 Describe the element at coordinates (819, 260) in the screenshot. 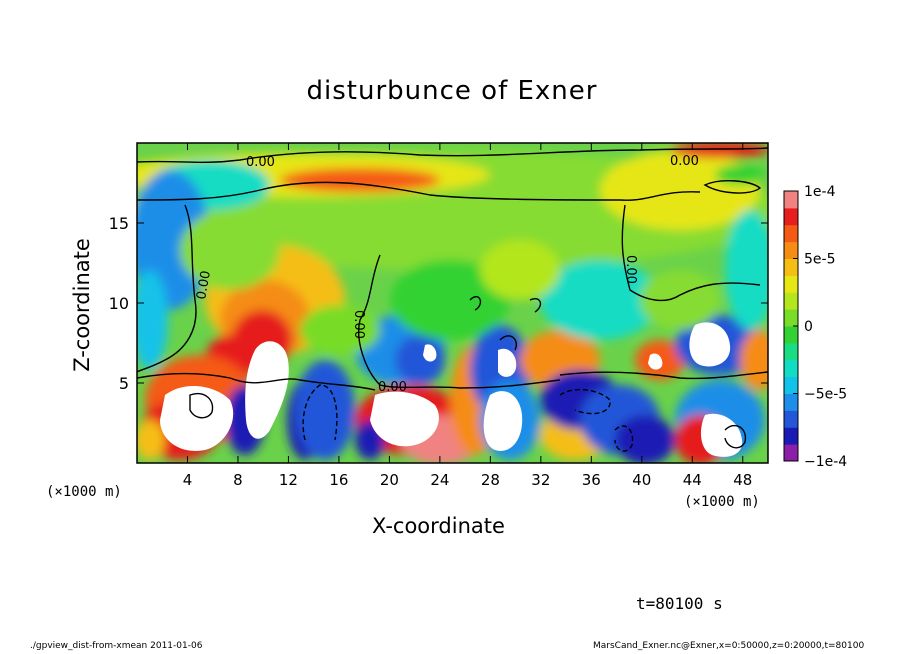

I see `colorbar-tick-label: 5e-5` at that location.